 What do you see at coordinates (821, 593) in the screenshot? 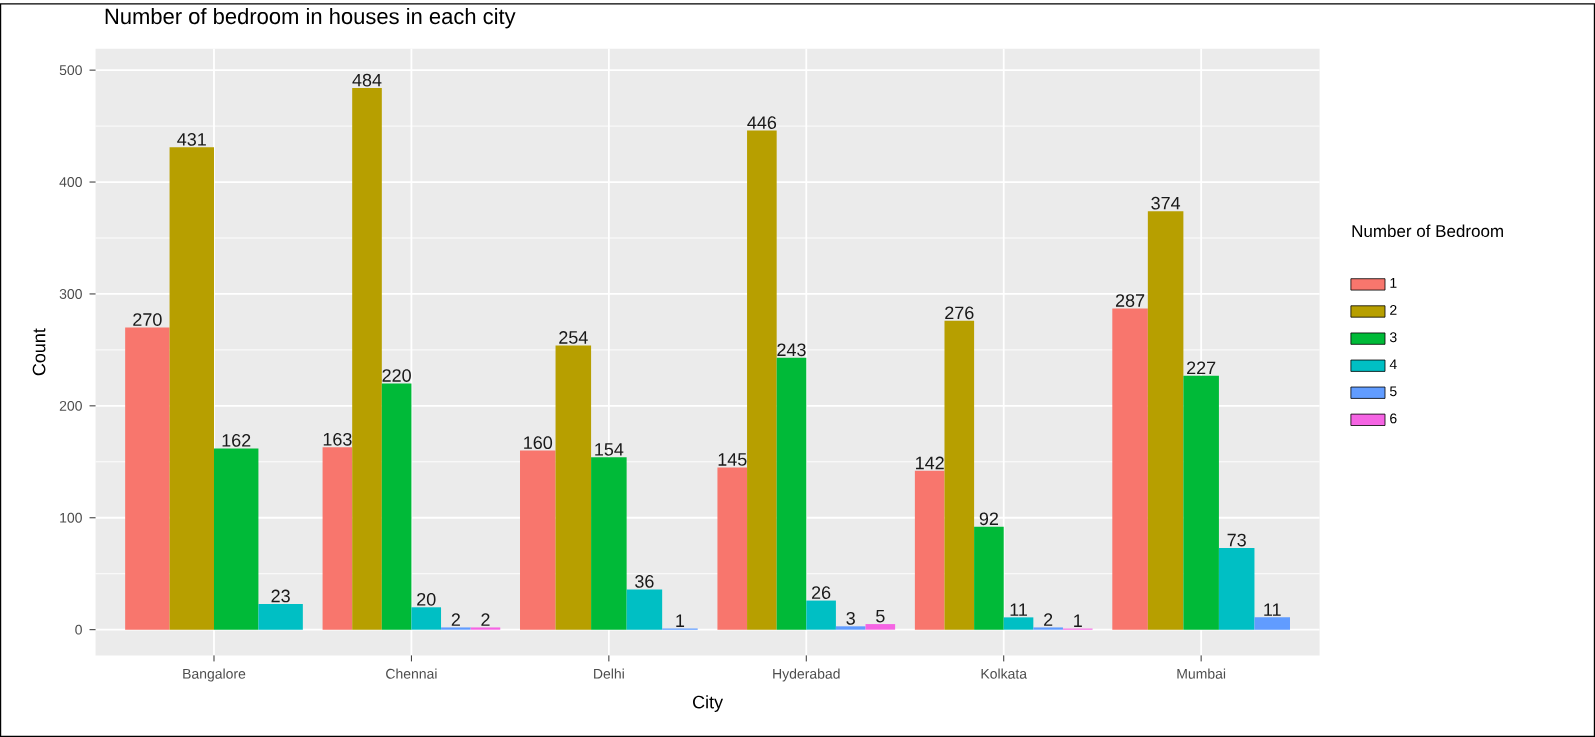
I see `data-label: 26` at bounding box center [821, 593].